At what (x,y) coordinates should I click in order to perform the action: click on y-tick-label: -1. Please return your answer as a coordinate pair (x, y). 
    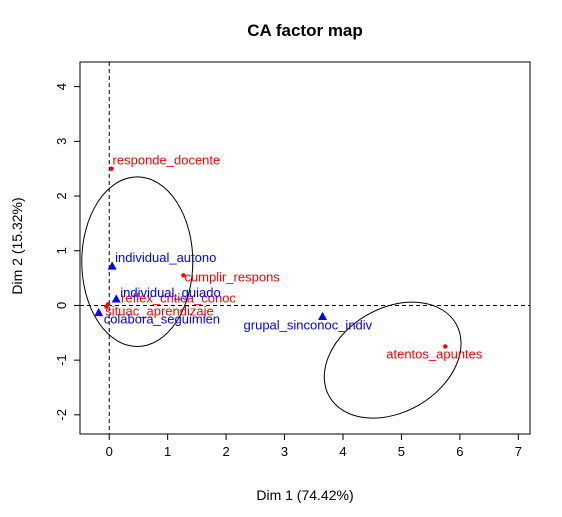
    Looking at the image, I should click on (61, 360).